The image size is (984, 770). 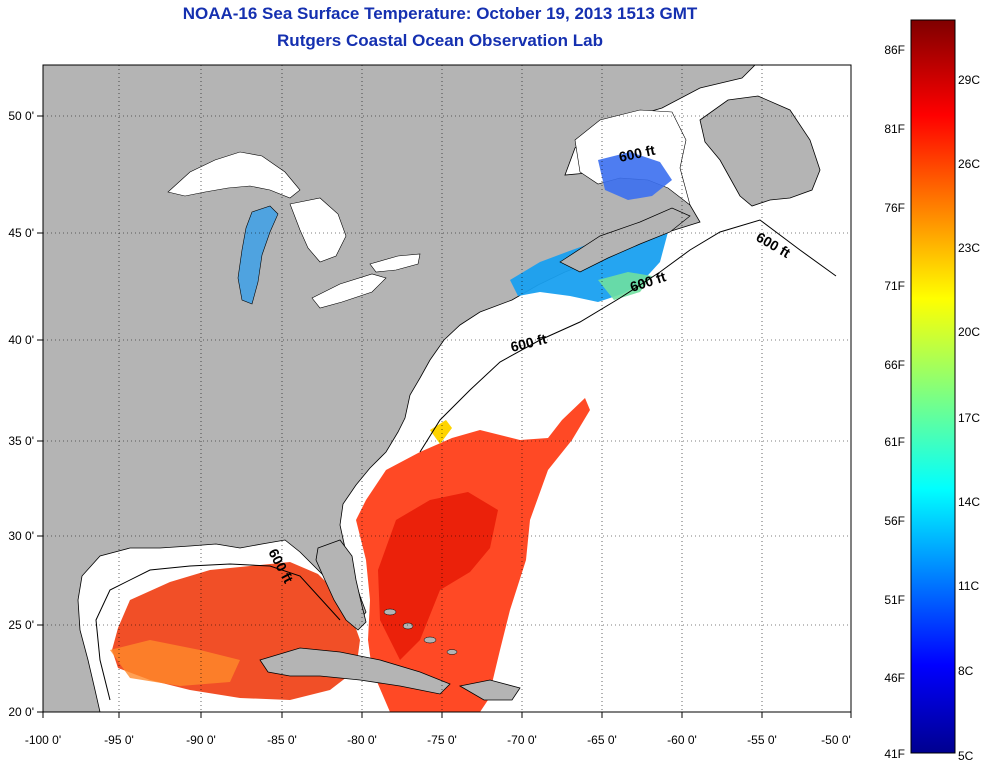 What do you see at coordinates (894, 286) in the screenshot?
I see `colorbar-f-label: 71F` at bounding box center [894, 286].